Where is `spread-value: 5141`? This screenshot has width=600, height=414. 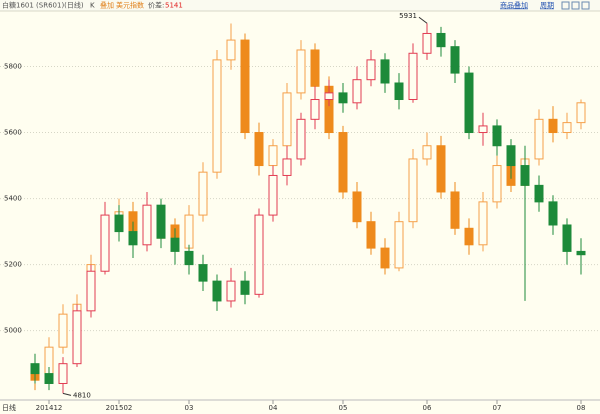 spread-value: 5141 is located at coordinates (174, 6).